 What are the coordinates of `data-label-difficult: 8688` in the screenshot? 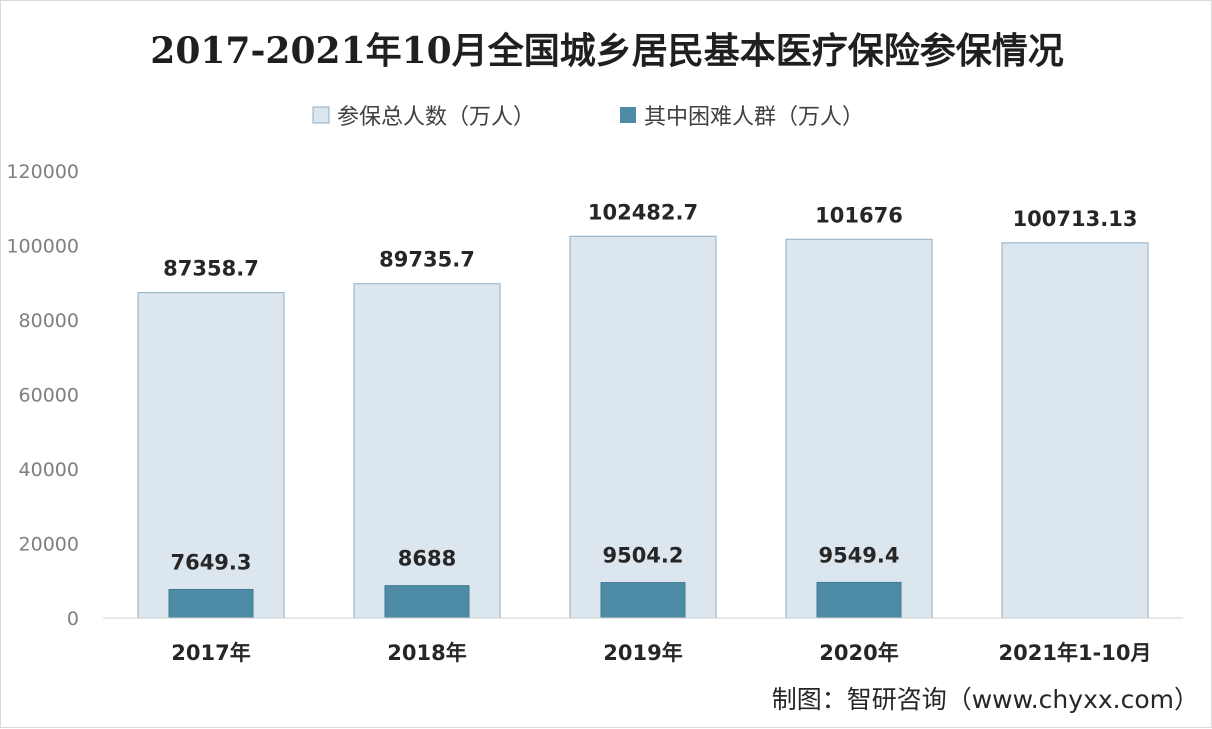 It's located at (427, 559).